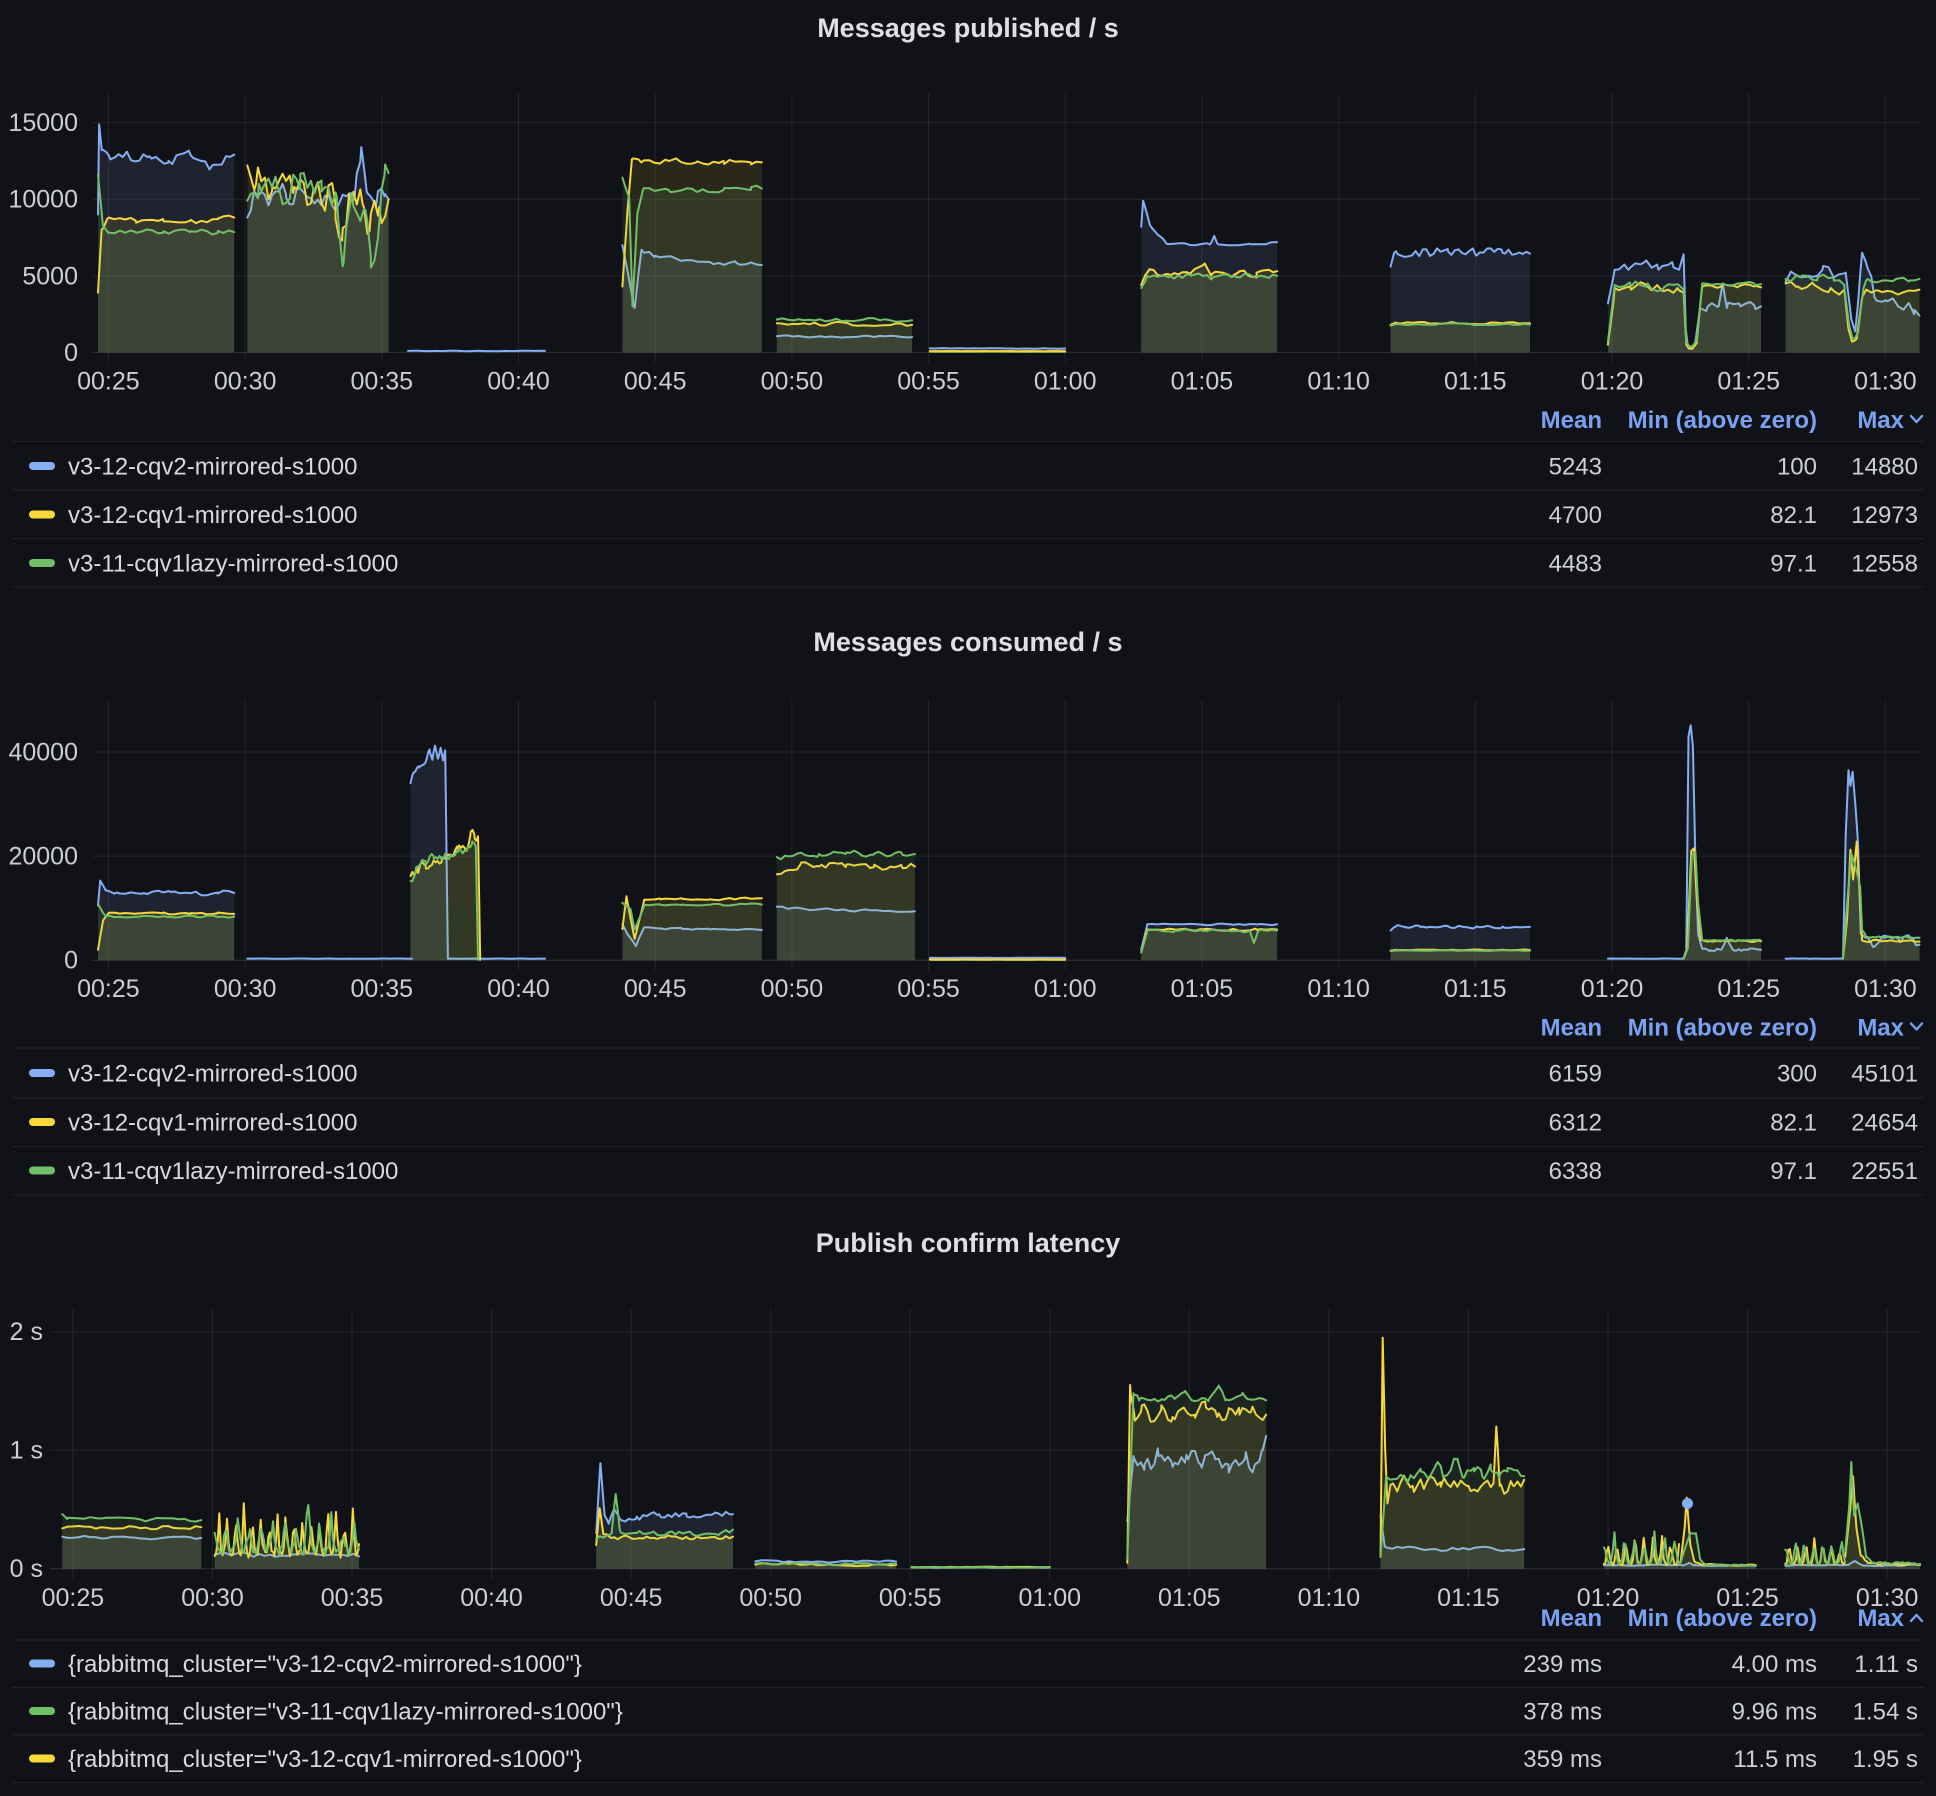  Describe the element at coordinates (968, 1243) in the screenshot. I see `svg-text: Publish confirm latency` at that location.